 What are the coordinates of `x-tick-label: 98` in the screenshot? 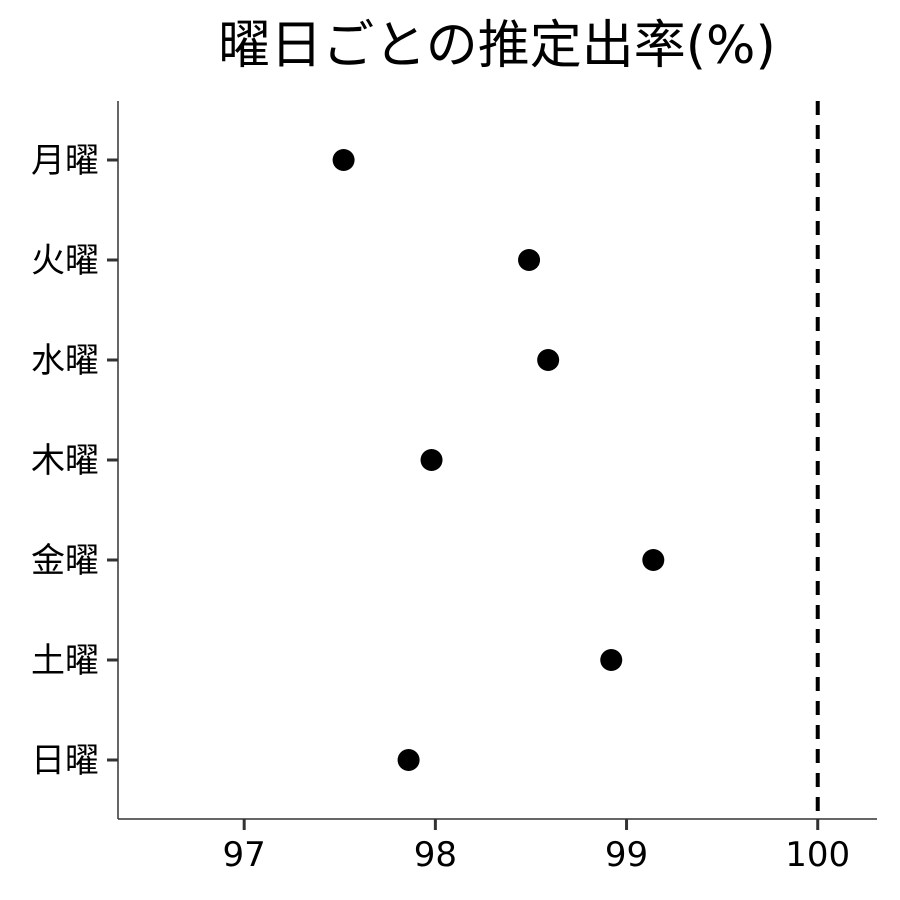 It's located at (435, 855).